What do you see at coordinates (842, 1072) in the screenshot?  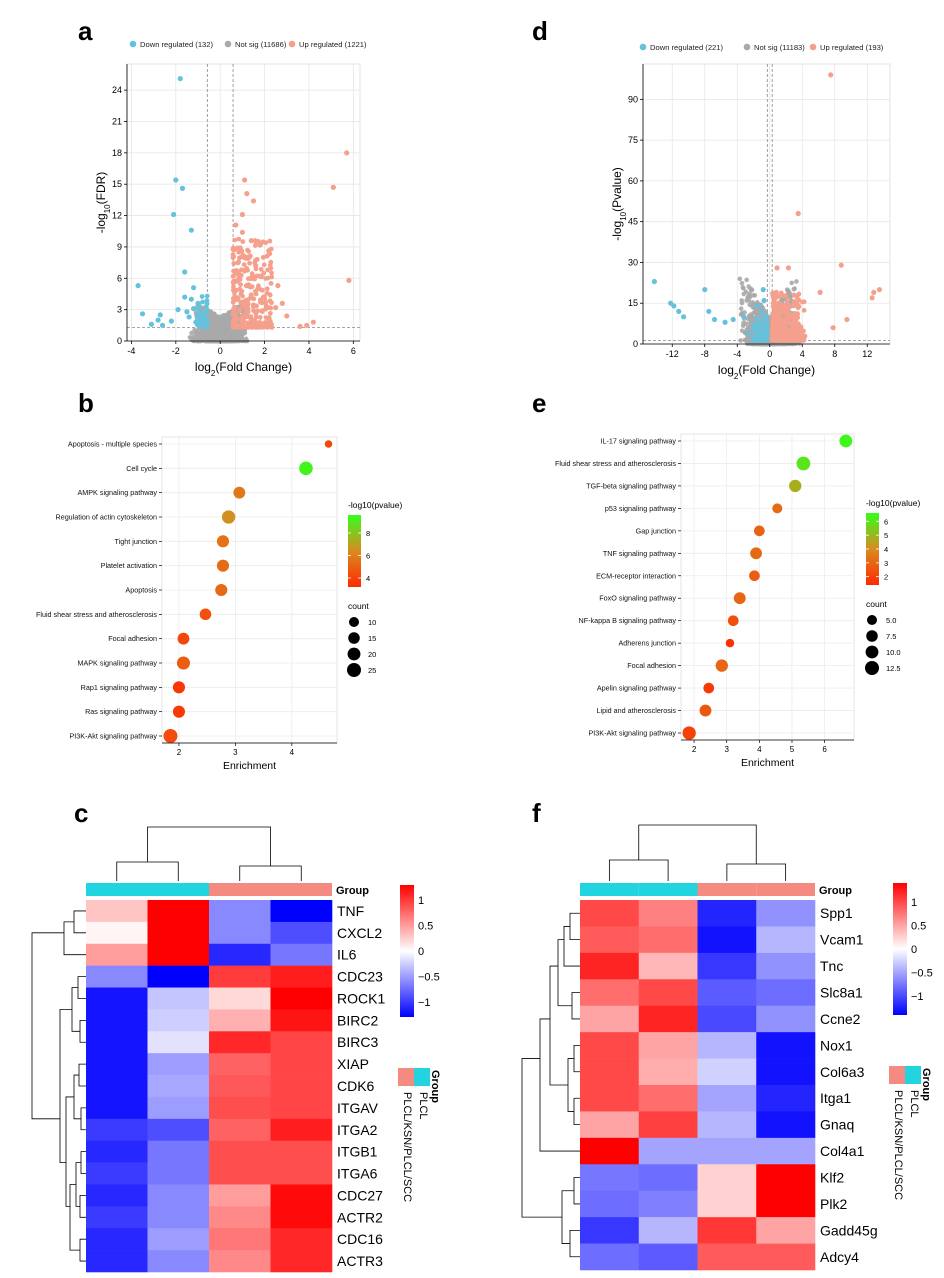 I see `row-label: Col6a3` at bounding box center [842, 1072].